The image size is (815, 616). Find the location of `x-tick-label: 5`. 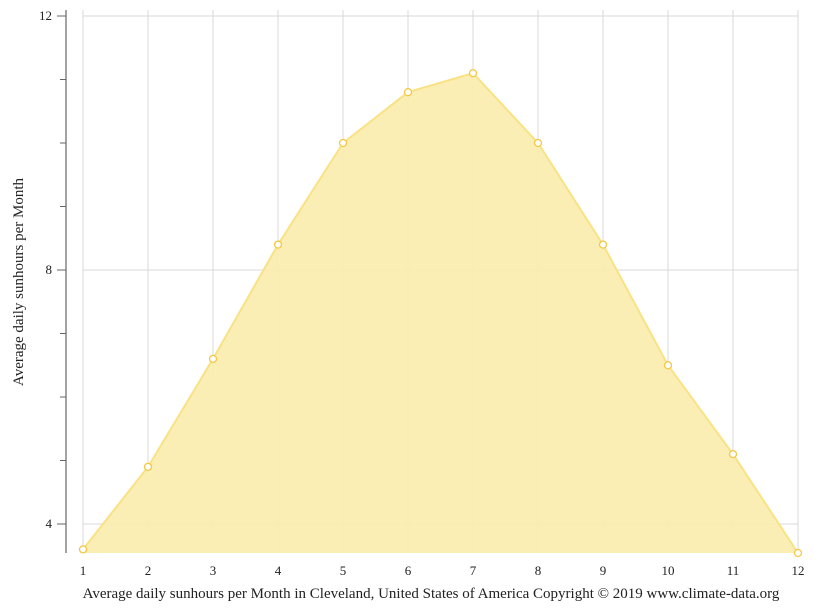

x-tick-label: 5 is located at coordinates (343, 570).